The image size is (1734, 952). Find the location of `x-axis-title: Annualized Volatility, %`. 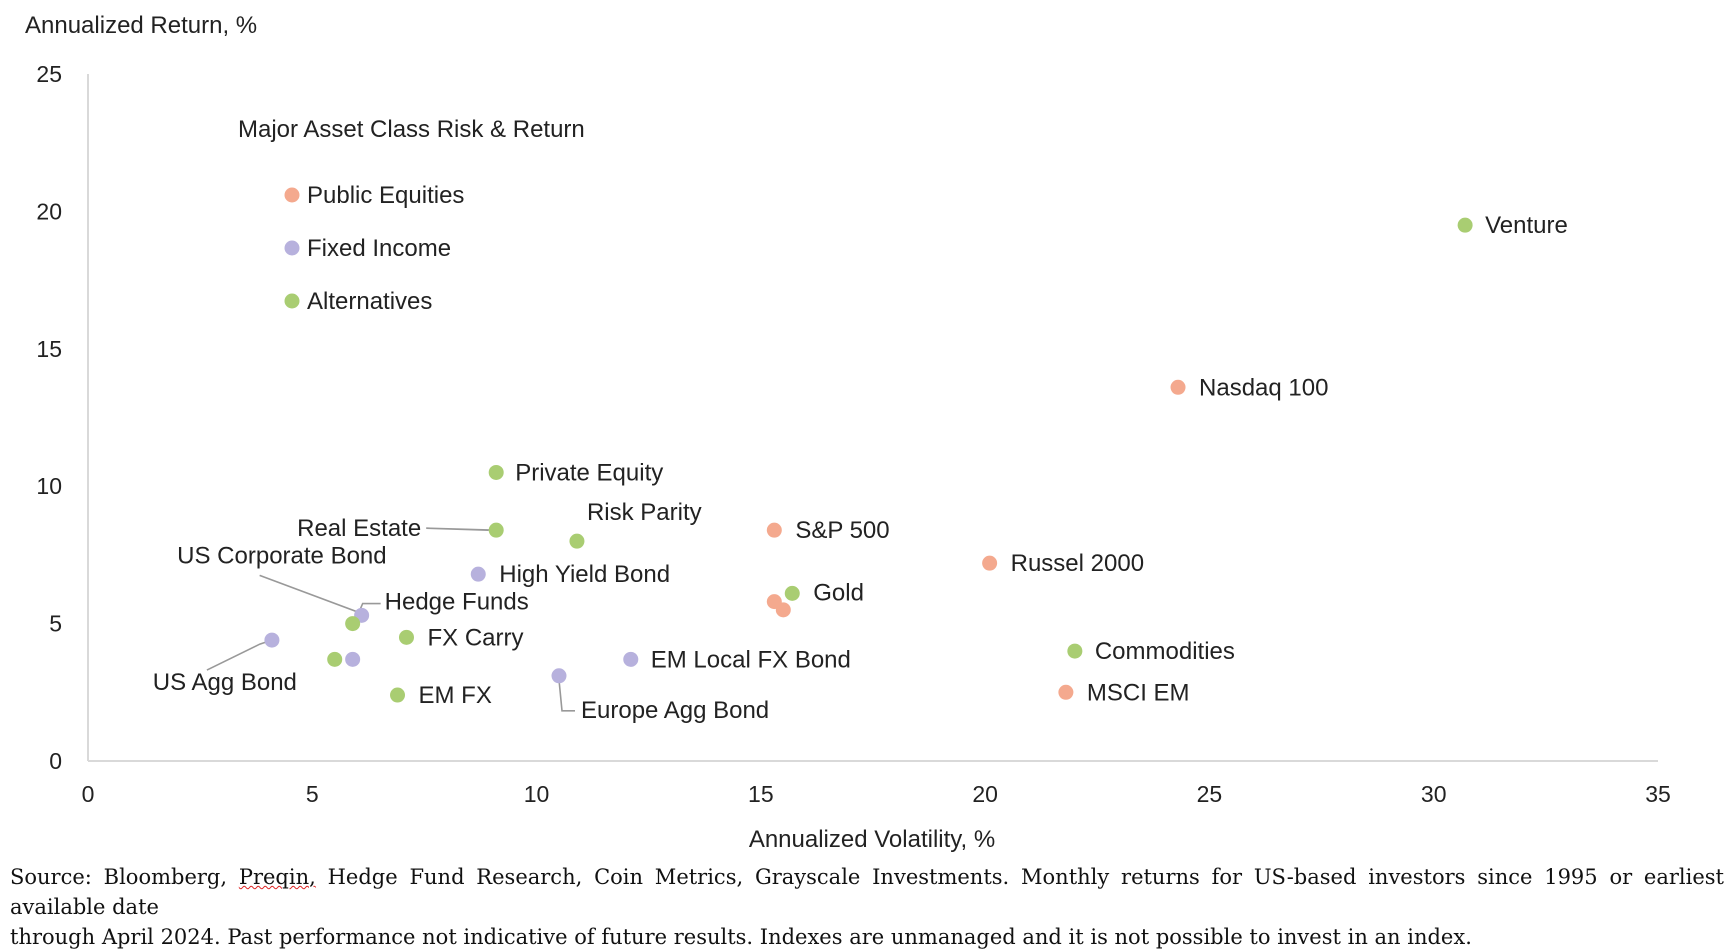

x-axis-title: Annualized Volatility, % is located at coordinates (872, 839).